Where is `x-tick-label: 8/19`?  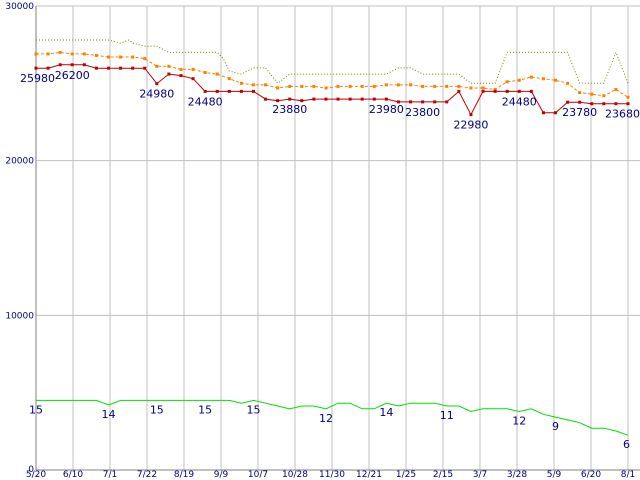 x-tick-label: 8/19 is located at coordinates (184, 475).